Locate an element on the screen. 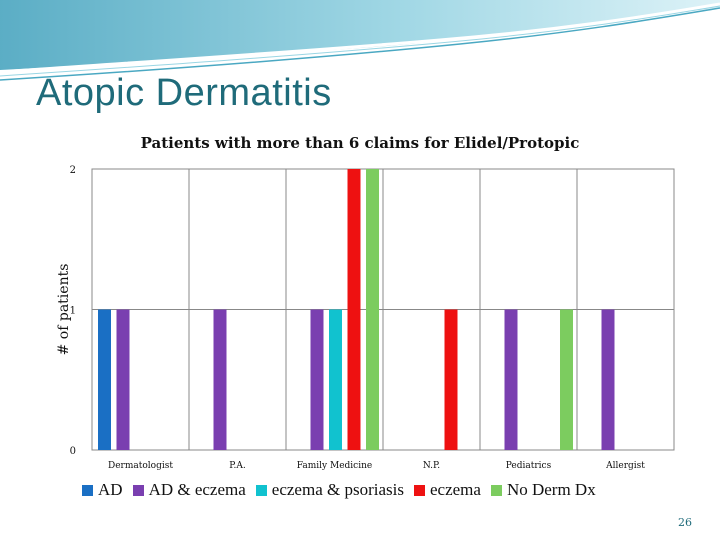 This screenshot has width=720, height=540. x-tick-label: Family Medicine is located at coordinates (334, 466).